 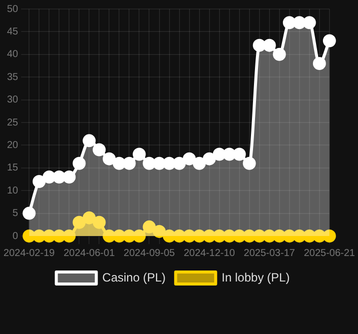 I want to click on y-tick-label: 45, so click(x=13, y=32).